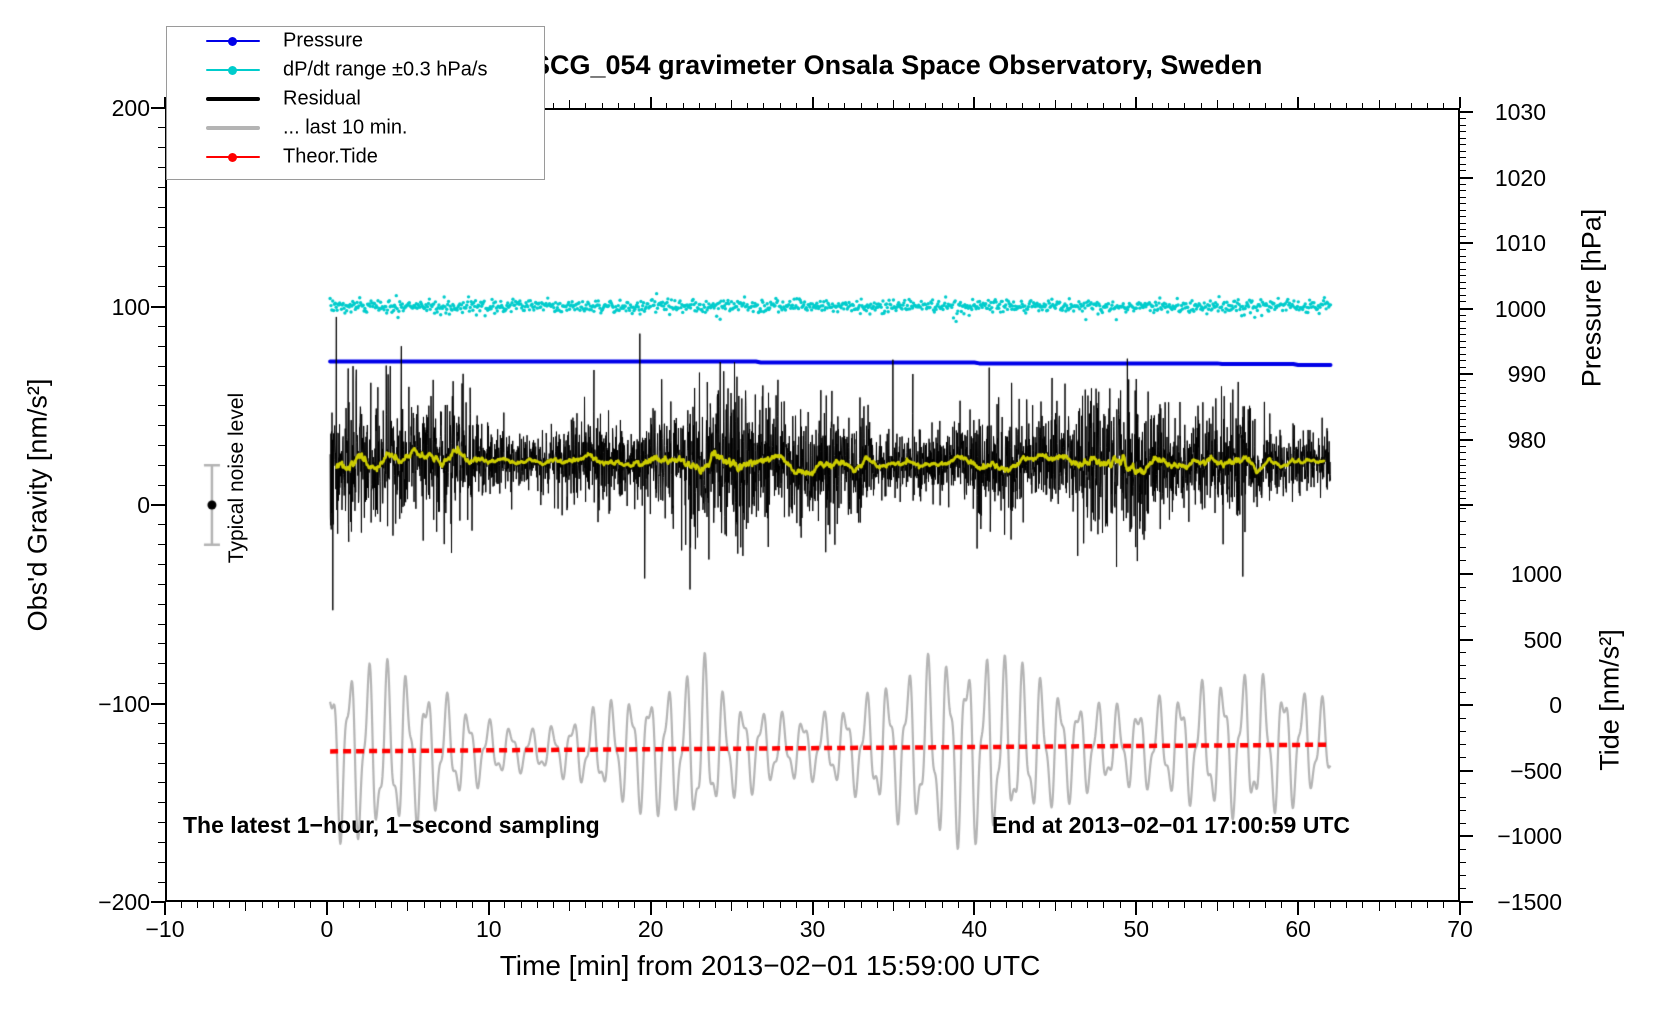  I want to click on legend-item-label: dP/dt range ±0.3 hPa/s, so click(385, 69).